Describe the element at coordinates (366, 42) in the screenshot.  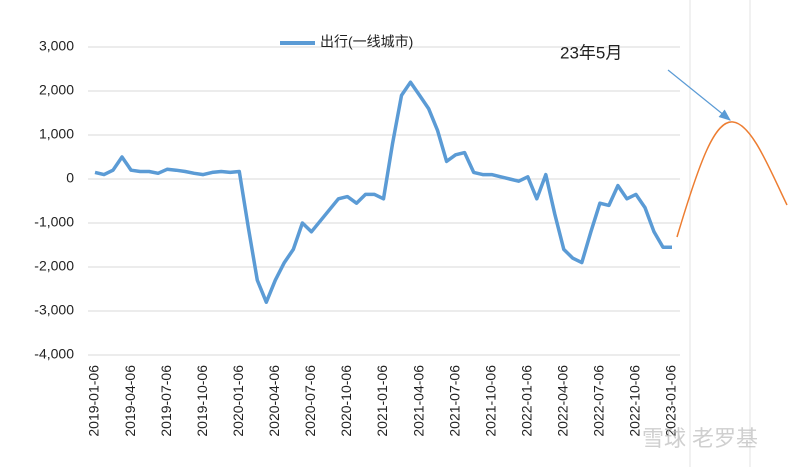
I see `legend-label: 出行(一线城市)` at that location.